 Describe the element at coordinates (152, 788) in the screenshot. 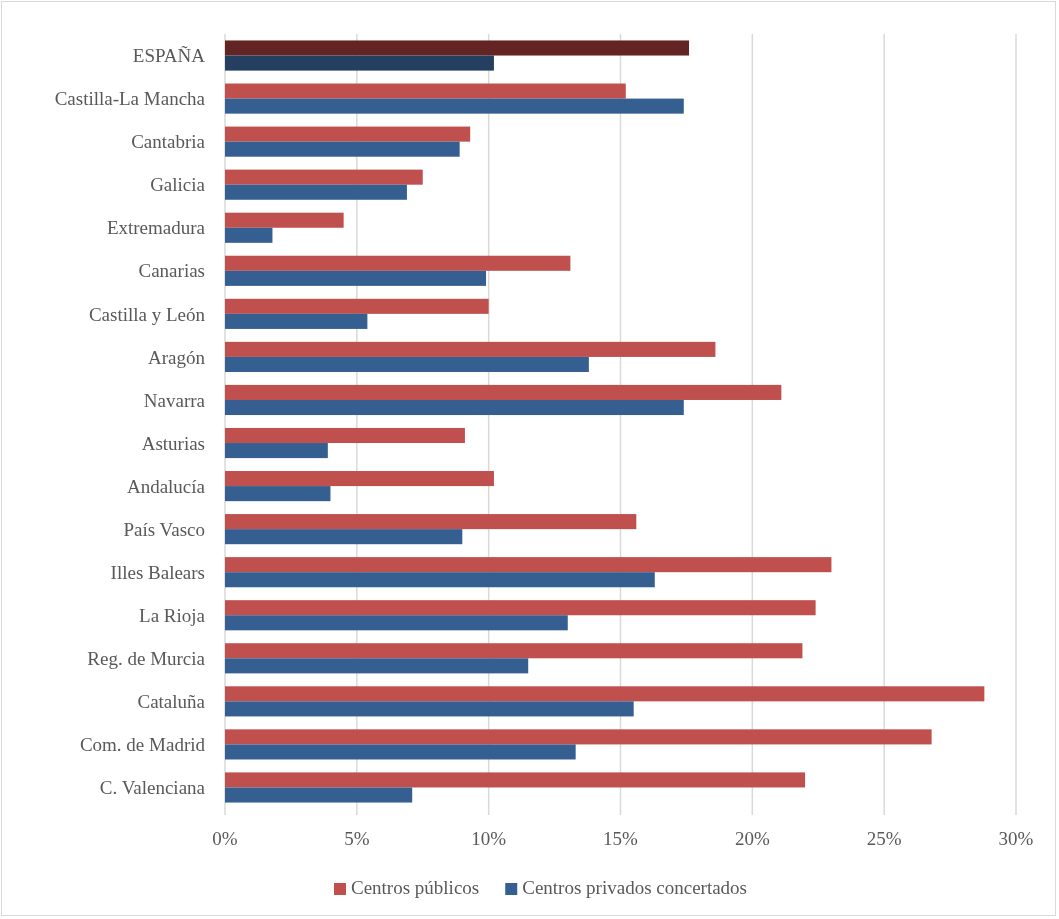

I see `y-tick-label: C. Valenciana` at that location.